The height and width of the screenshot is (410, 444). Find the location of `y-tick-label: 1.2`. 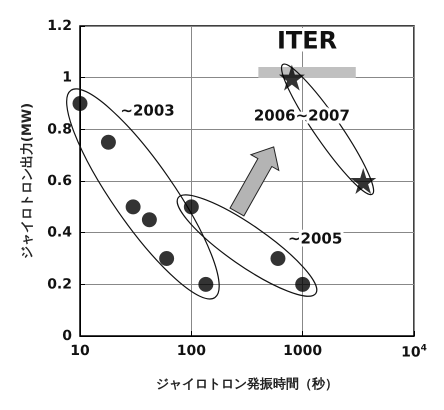

y-tick-label: 1.2 is located at coordinates (59, 26).